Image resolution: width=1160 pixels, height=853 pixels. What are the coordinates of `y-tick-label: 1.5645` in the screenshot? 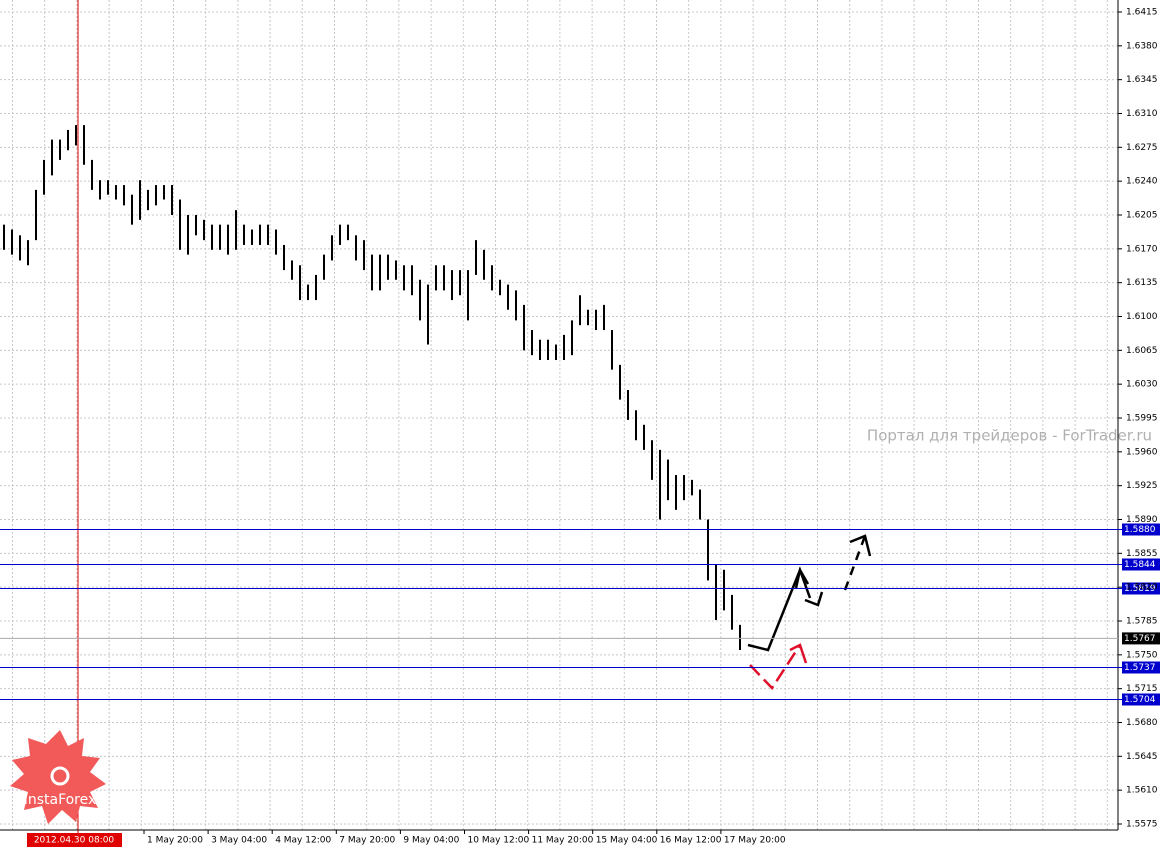 It's located at (1142, 757).